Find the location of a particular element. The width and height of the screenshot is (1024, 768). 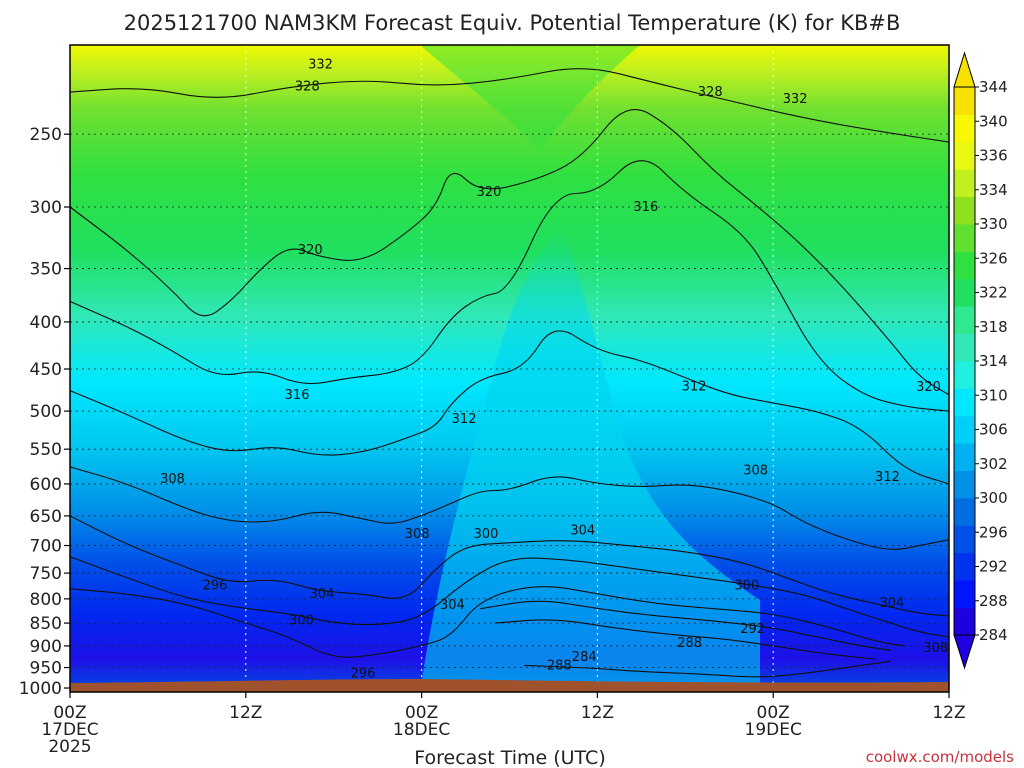

colorbar-label: 334 is located at coordinates (993, 190).